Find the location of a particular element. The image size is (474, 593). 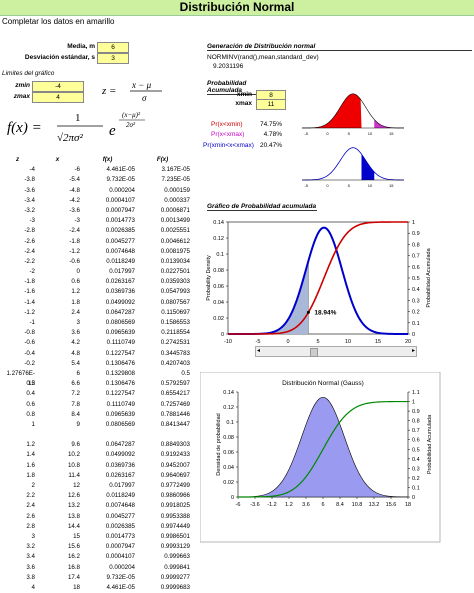

cell-z: -3.6 is located at coordinates (29, 190).